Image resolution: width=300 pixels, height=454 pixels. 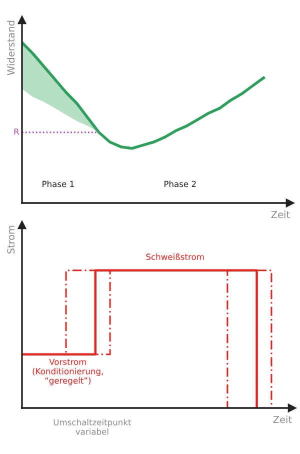 I want to click on y-axis-title: Strom, so click(x=11, y=240).